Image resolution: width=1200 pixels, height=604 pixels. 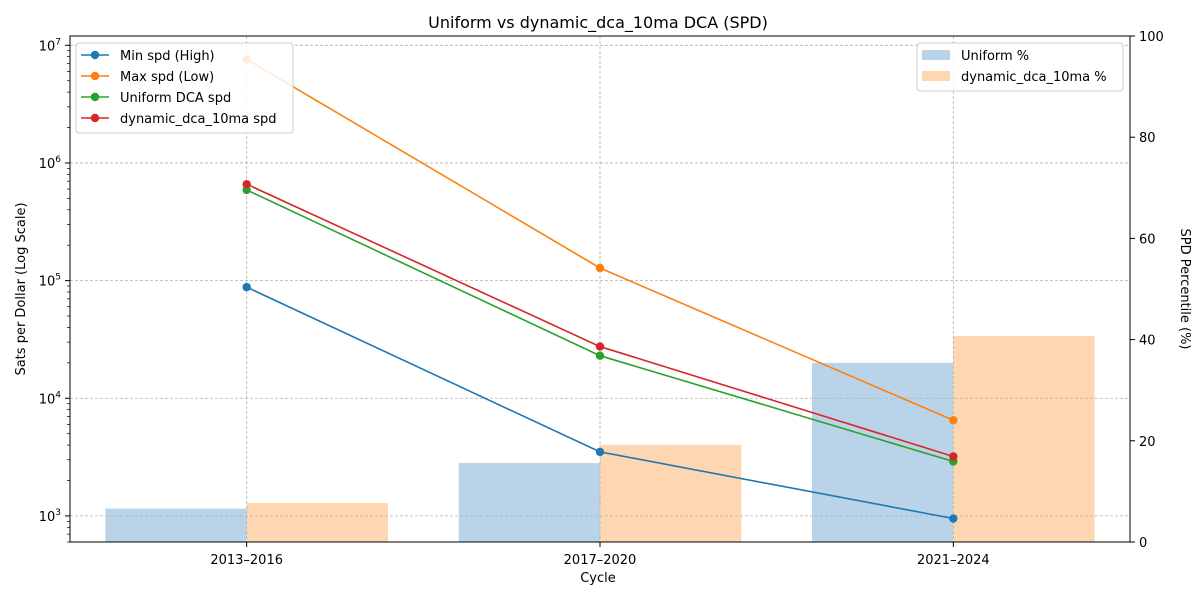 What do you see at coordinates (1147, 341) in the screenshot?
I see `y-right-tick-label-2: 40` at bounding box center [1147, 341].